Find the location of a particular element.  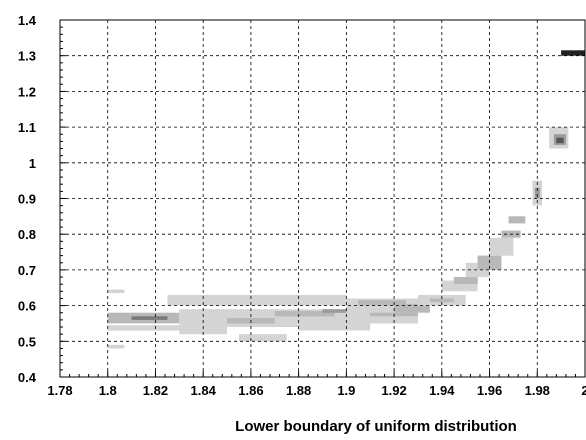

y-tick-label: 1.3 is located at coordinates (27, 56).